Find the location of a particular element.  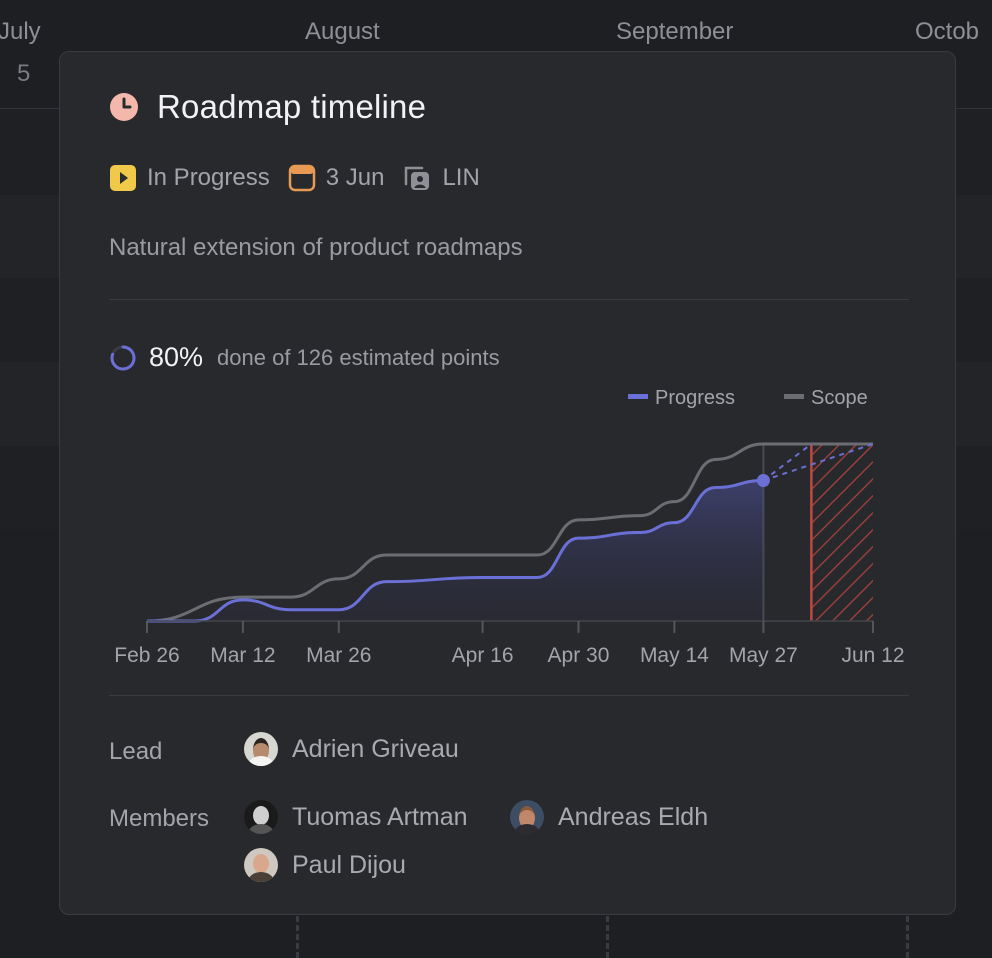

scope-line is located at coordinates (509, 532).